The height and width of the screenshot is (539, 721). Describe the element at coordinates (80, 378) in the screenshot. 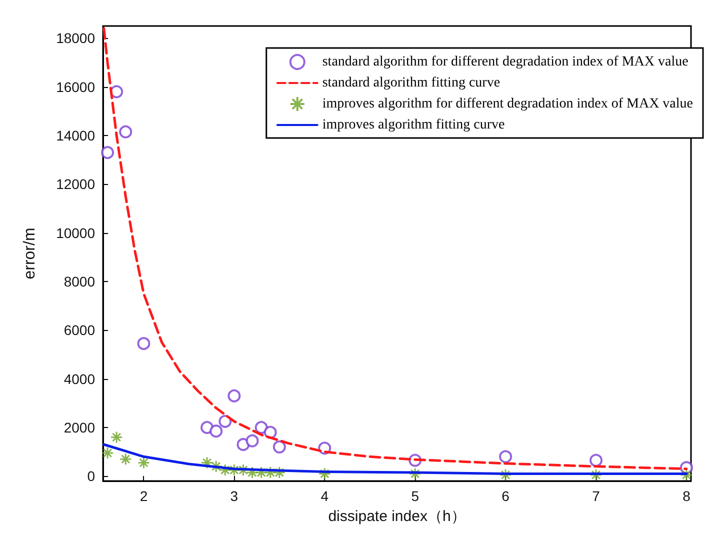

I see `y-tick-label: 4000` at that location.